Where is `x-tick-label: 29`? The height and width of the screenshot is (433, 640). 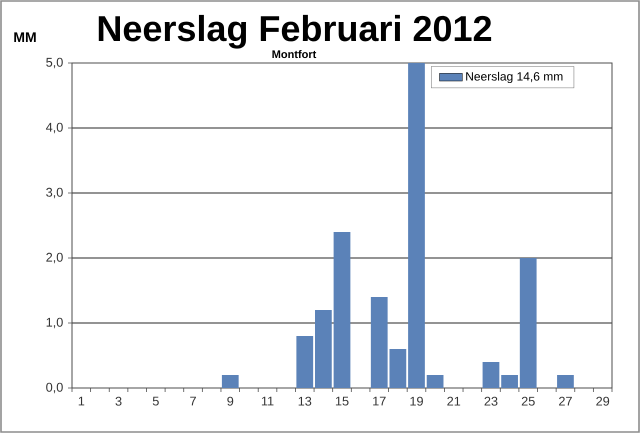 x-tick-label: 29 is located at coordinates (603, 401).